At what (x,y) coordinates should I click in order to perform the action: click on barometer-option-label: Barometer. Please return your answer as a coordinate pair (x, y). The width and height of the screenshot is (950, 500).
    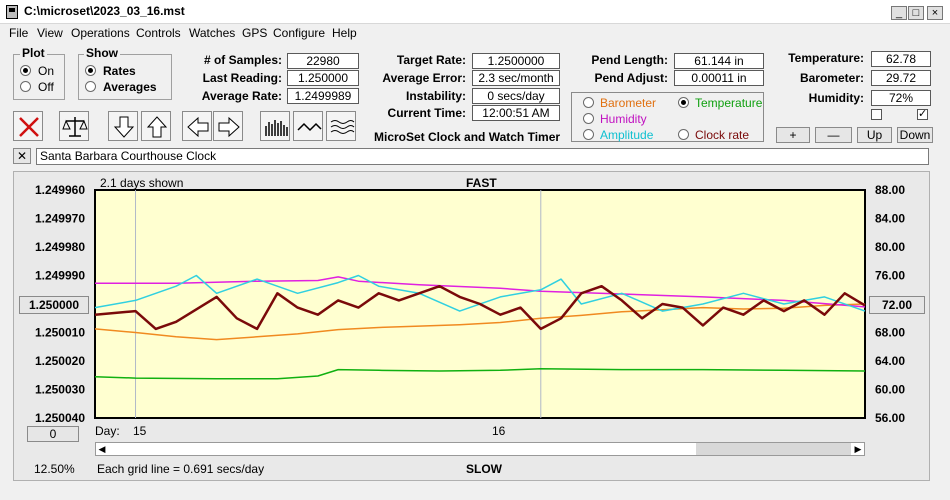
    Looking at the image, I should click on (628, 103).